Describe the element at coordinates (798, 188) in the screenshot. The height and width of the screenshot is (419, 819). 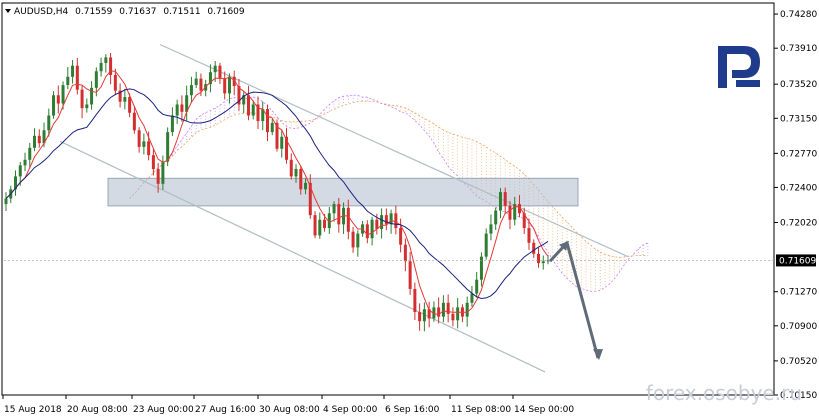
I see `y-tick-label: 0.72400` at that location.